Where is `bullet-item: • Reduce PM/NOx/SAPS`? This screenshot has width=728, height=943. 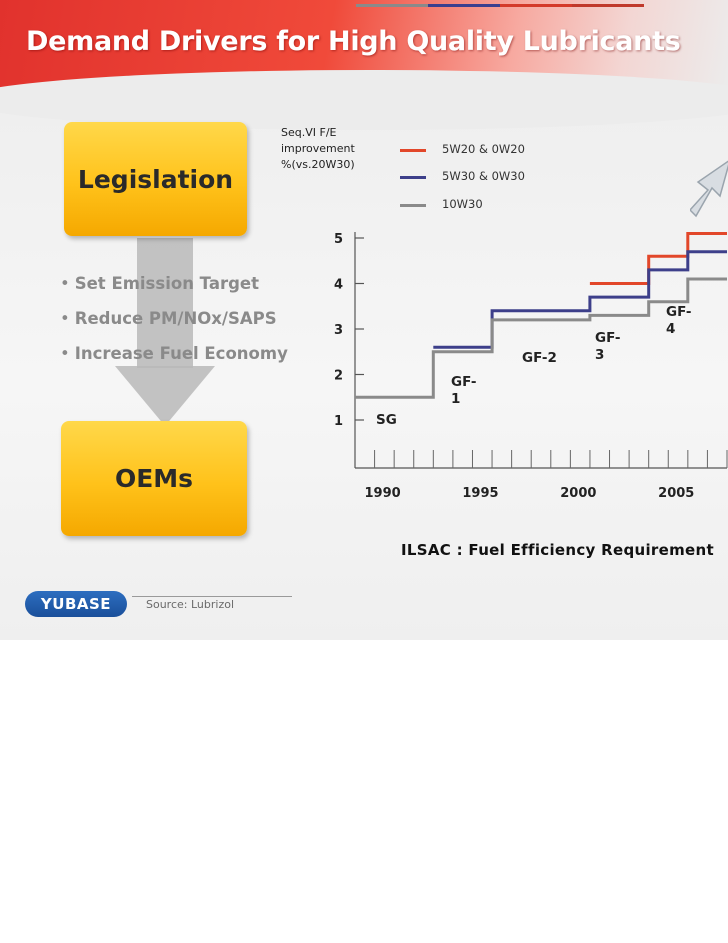
bullet-item: • Reduce PM/NOx/SAPS is located at coordinates (174, 326).